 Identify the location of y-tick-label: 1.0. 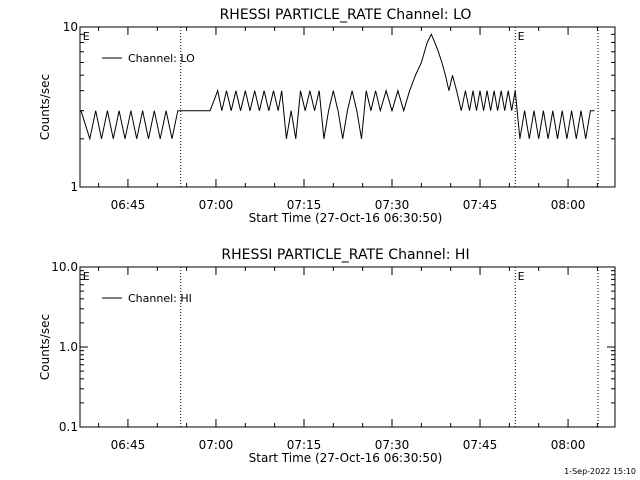
(68, 347).